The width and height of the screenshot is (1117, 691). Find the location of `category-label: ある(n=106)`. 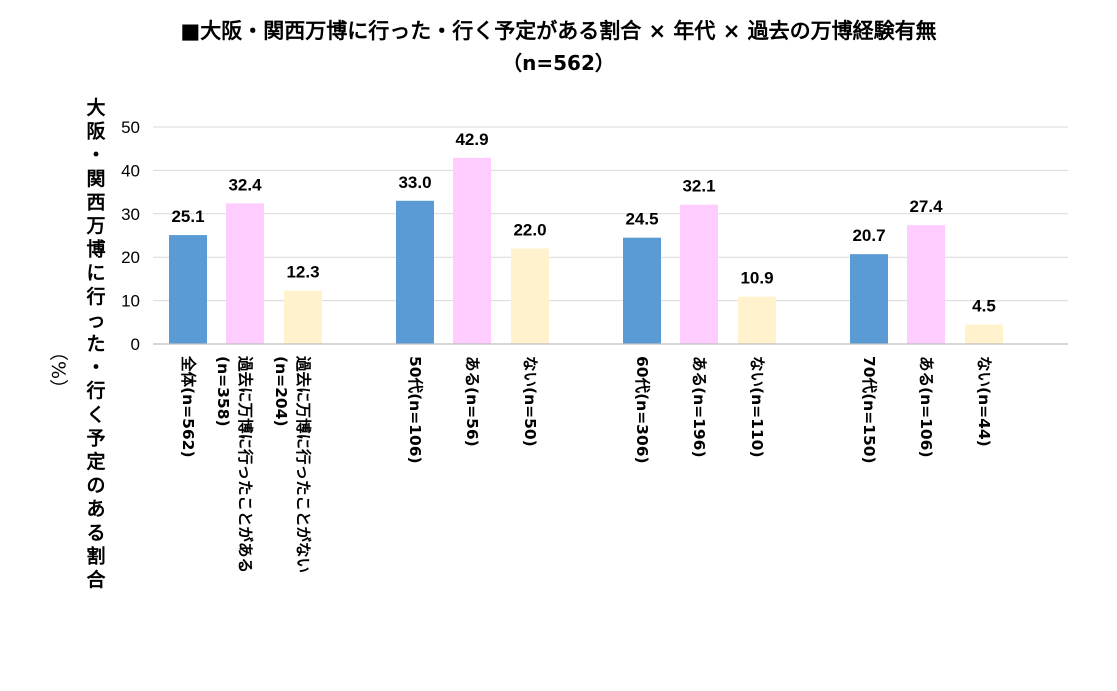

category-label: ある(n=106) is located at coordinates (926, 407).